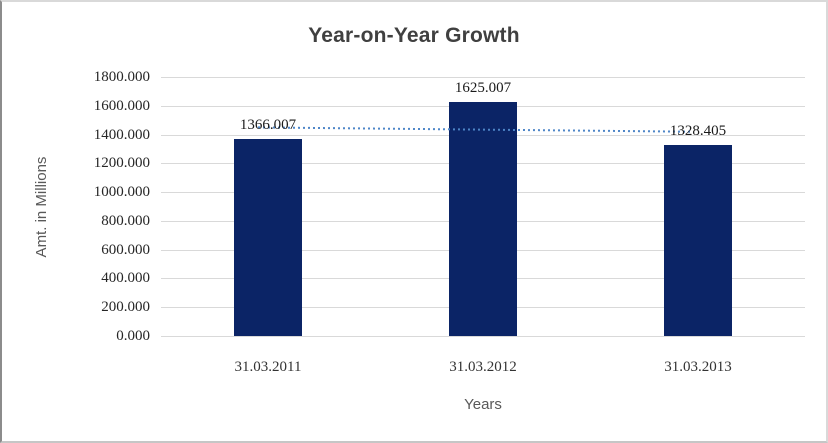 This screenshot has height=443, width=828. What do you see at coordinates (121, 106) in the screenshot?
I see `y-tick-label: 1600.000` at bounding box center [121, 106].